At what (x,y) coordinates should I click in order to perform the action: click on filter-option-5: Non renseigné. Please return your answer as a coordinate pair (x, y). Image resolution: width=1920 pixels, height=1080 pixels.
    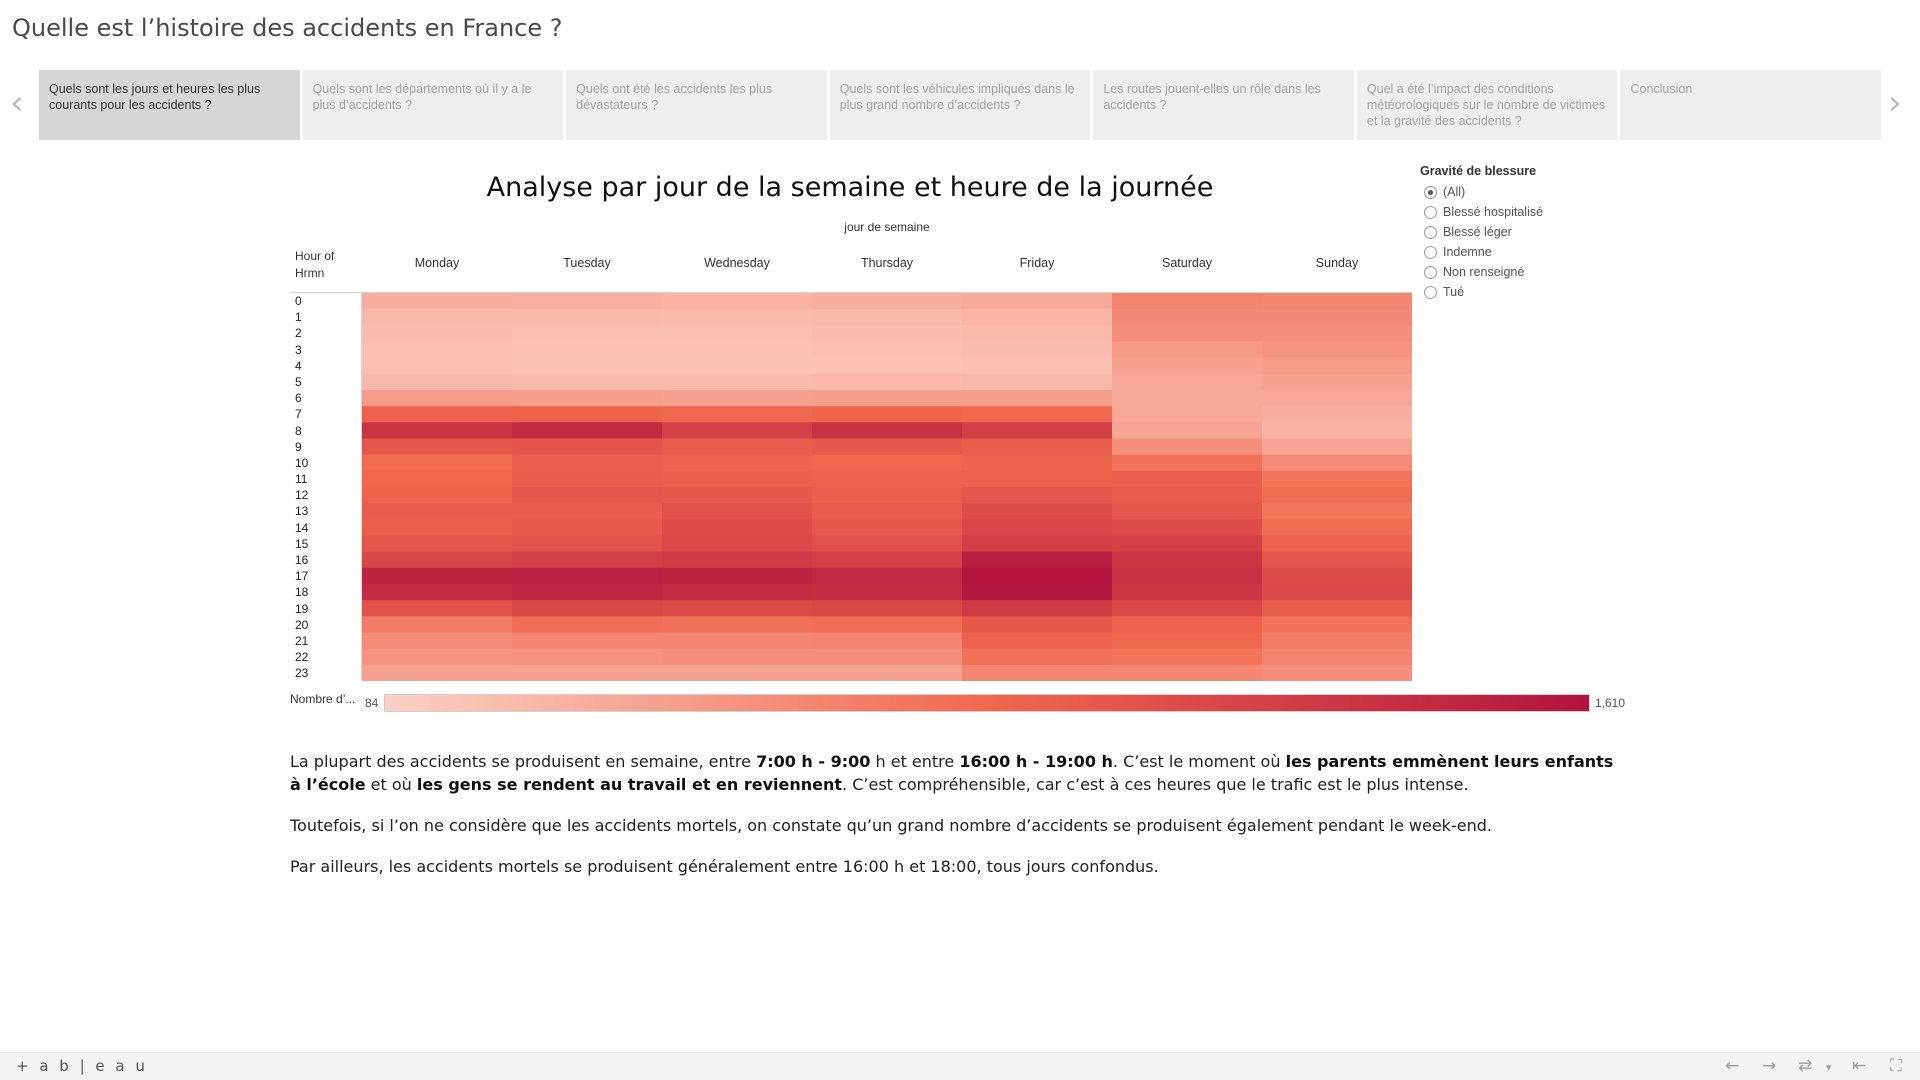
    Looking at the image, I should click on (1481, 272).